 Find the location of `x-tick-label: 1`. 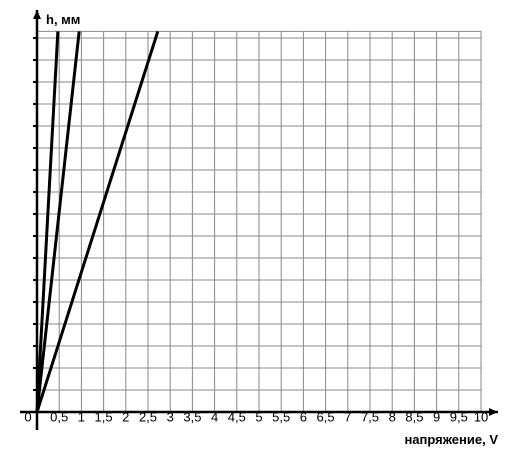

x-tick-label: 1 is located at coordinates (81, 416).